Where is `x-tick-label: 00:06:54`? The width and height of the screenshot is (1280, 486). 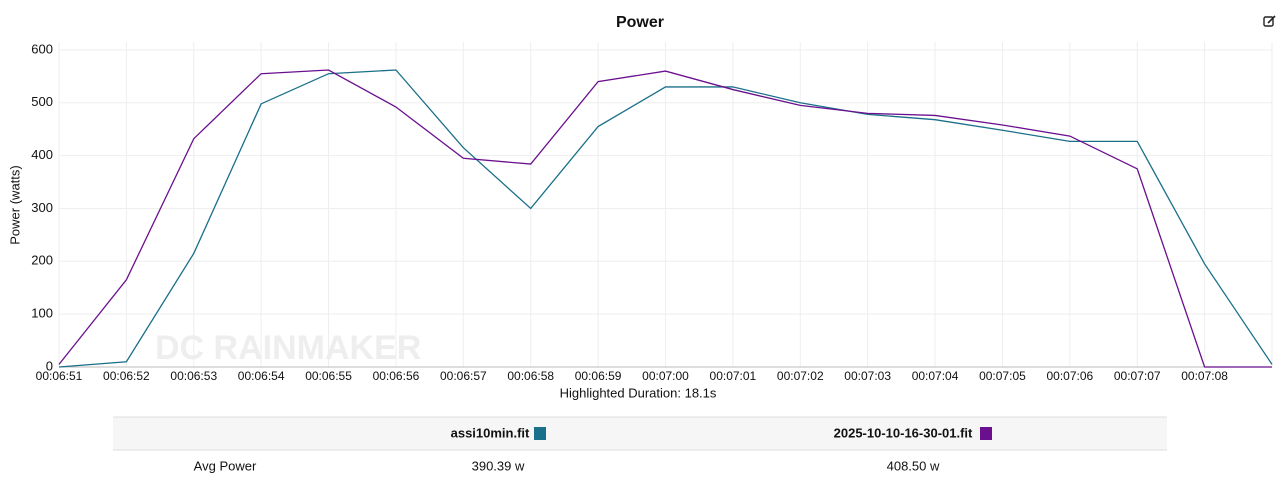
x-tick-label: 00:06:54 is located at coordinates (261, 376).